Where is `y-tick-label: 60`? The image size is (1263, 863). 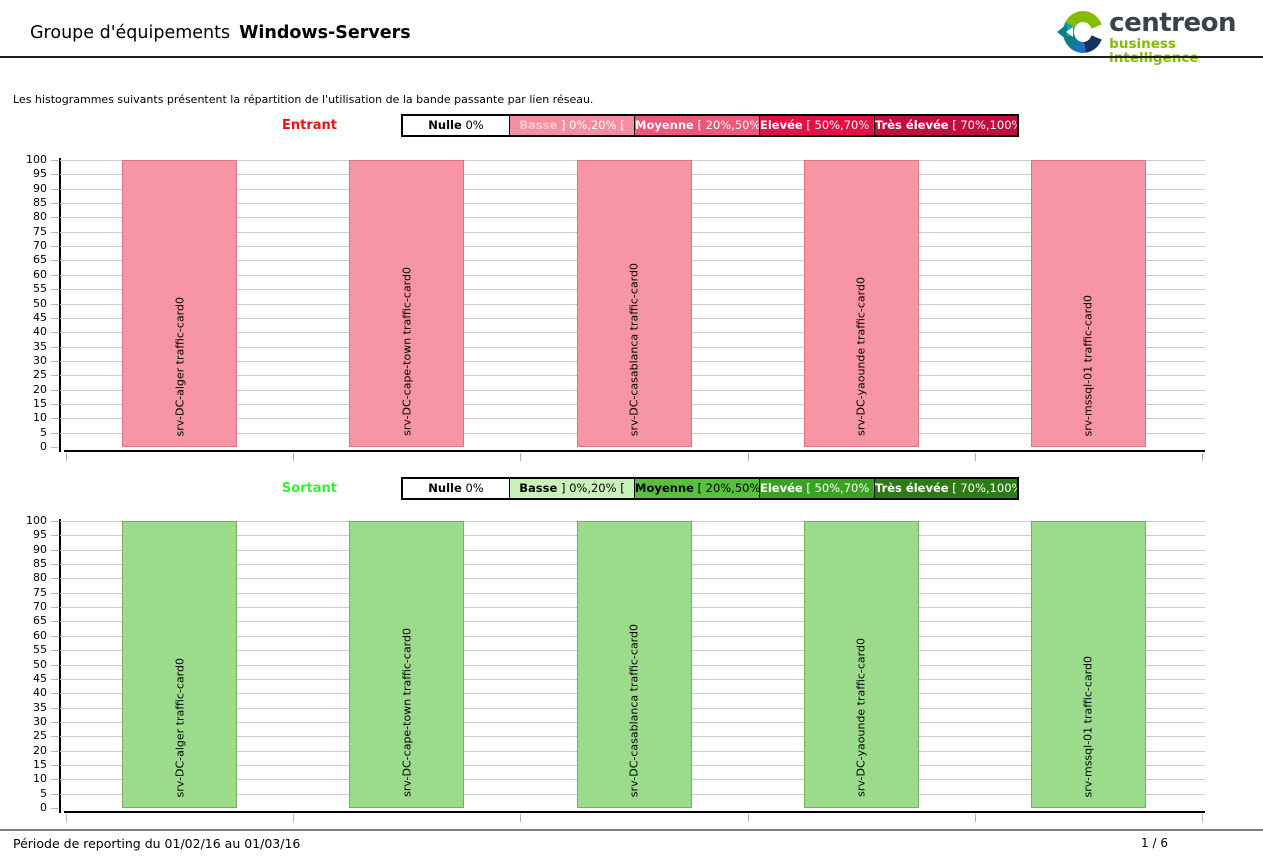
y-tick-label: 60 is located at coordinates (40, 635).